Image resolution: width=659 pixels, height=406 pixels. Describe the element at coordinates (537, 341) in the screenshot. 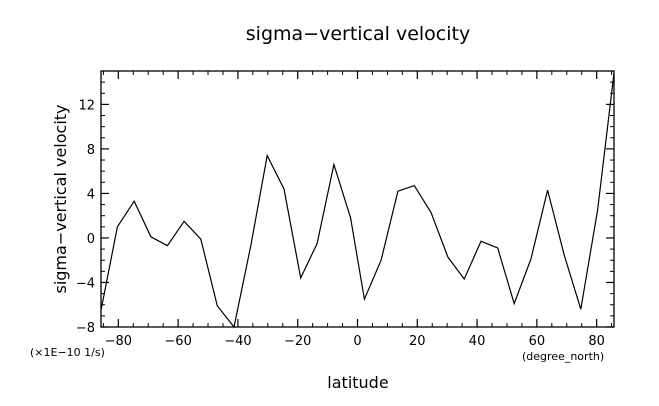

I see `x-tick-label: 60` at that location.